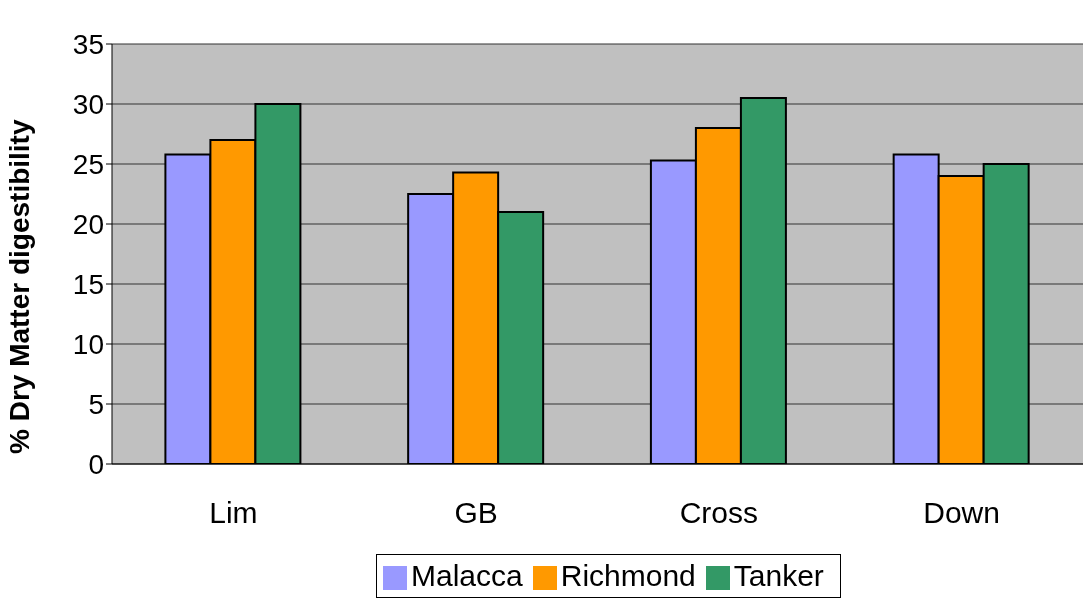 This screenshot has height=614, width=1083. Describe the element at coordinates (88, 344) in the screenshot. I see `y-tick-label: 10` at that location.